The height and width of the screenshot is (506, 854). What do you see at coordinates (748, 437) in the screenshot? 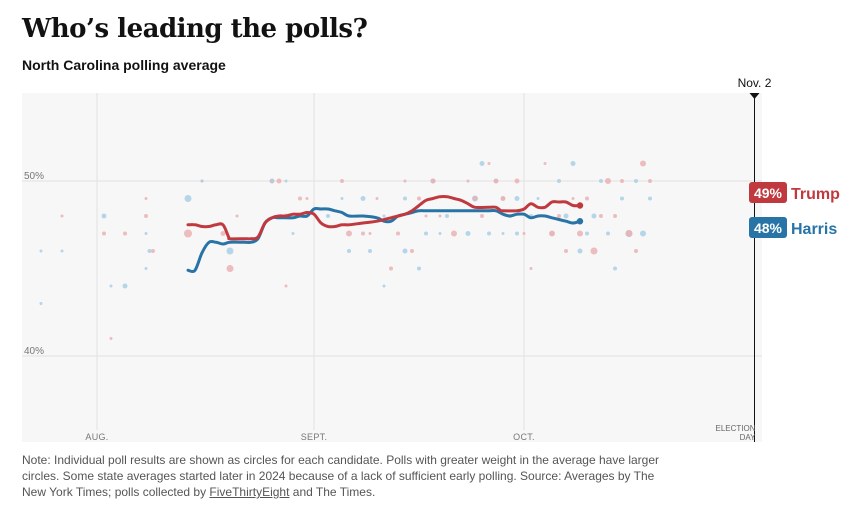
I see `election-day-caption: DAY` at bounding box center [748, 437].